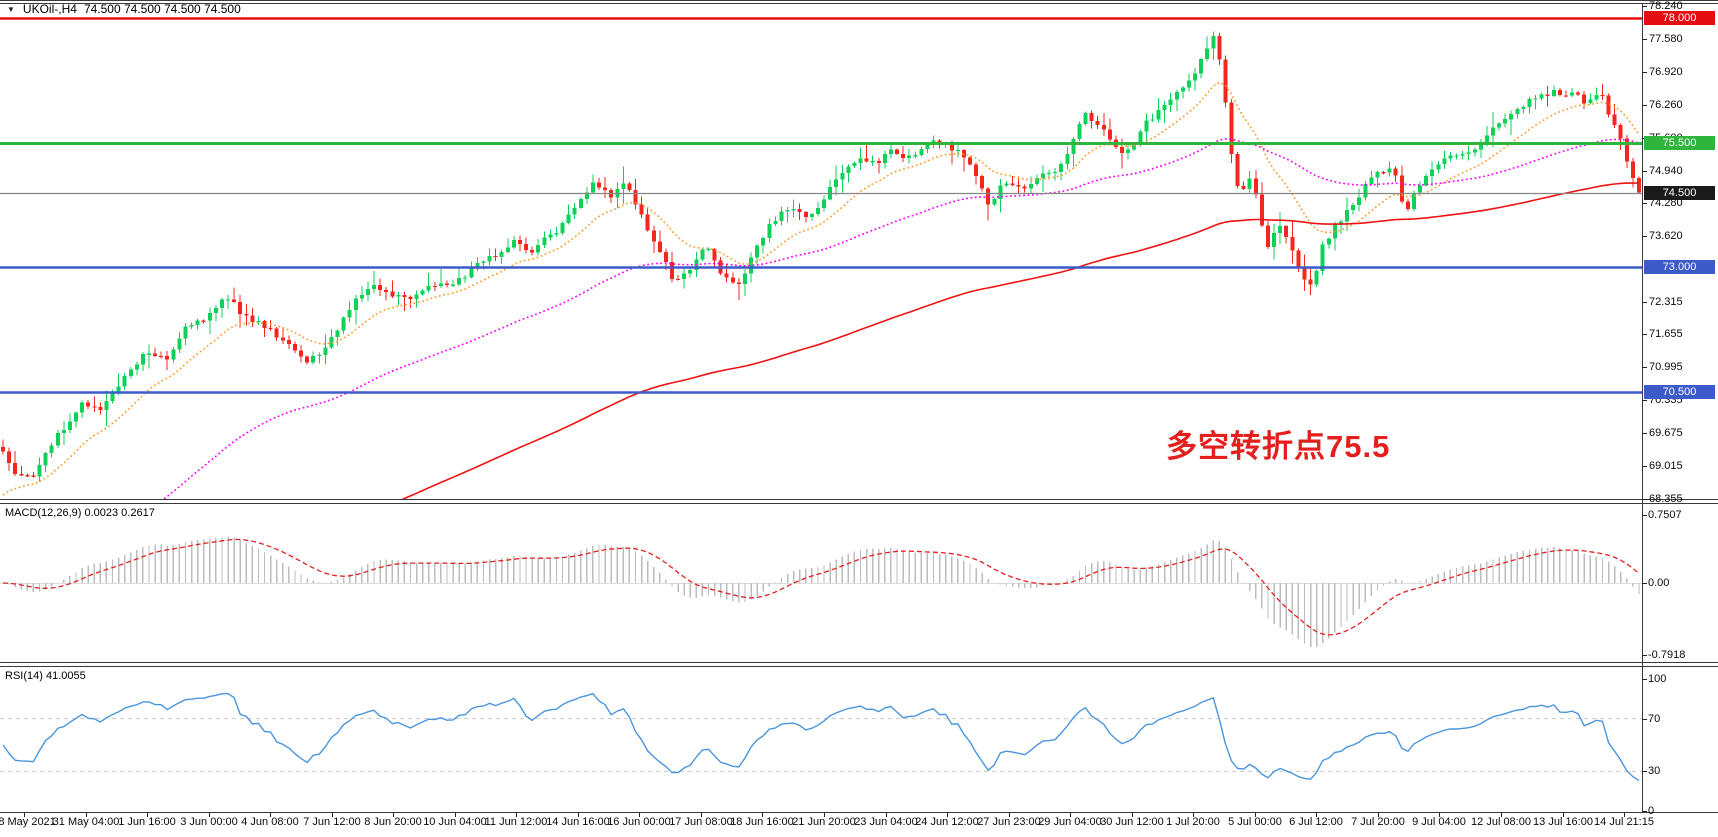 This screenshot has height=837, width=1718. I want to click on price-axis-tick: 76.260, so click(1666, 105).